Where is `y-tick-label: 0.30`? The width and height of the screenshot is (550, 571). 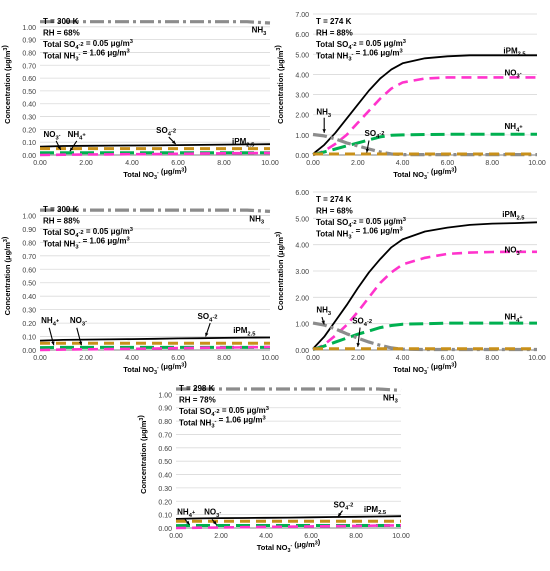
y-tick-label: 0.30 is located at coordinates (29, 311).